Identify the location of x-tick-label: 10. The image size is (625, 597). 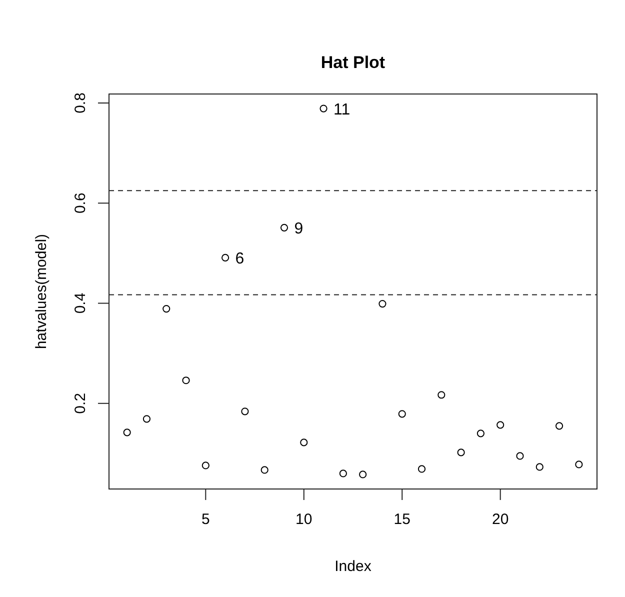
(304, 519).